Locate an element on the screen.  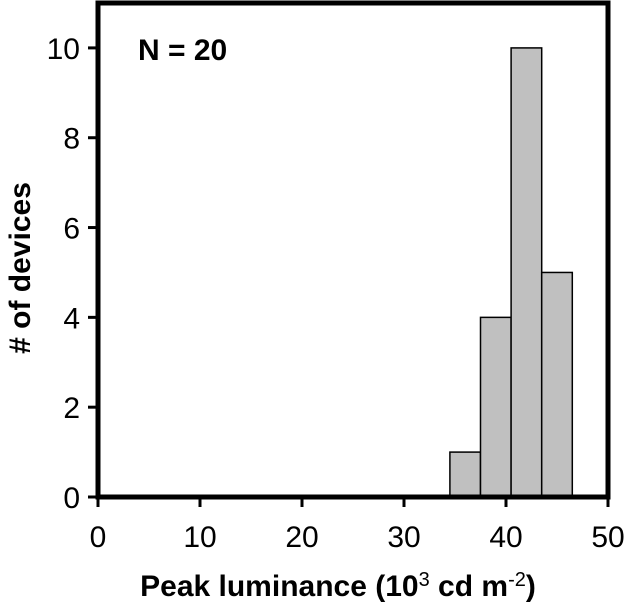
y-tick-label-0: 0 is located at coordinates (71, 498).